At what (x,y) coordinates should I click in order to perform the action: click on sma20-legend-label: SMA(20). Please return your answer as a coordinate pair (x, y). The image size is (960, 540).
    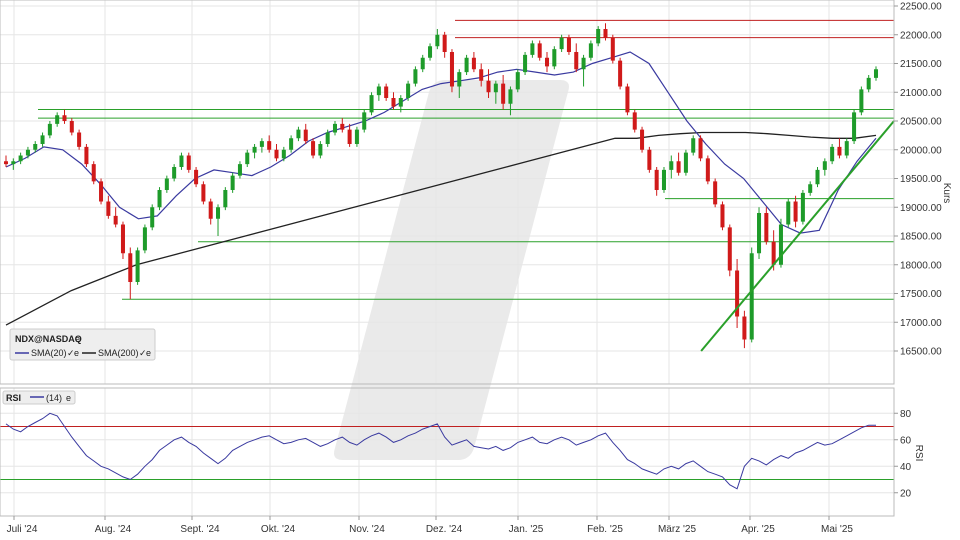
    Looking at the image, I should click on (49, 353).